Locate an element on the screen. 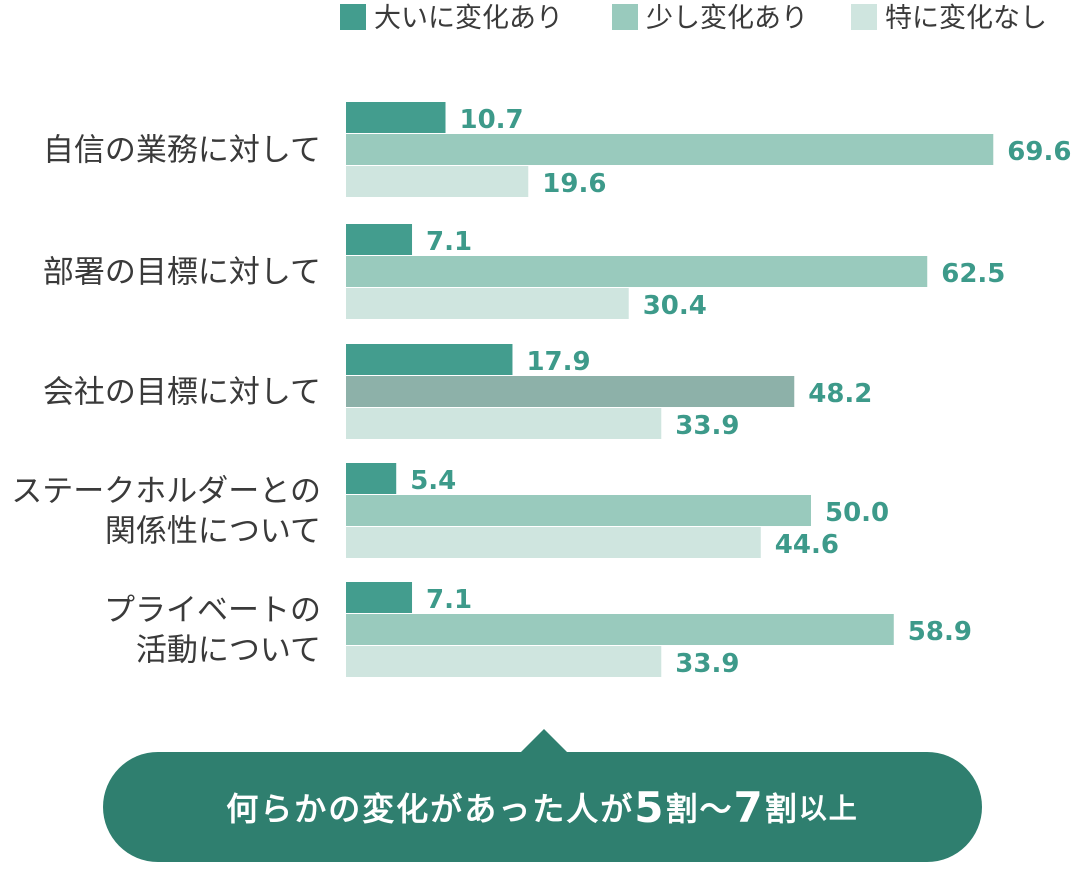  value-label: 62.5 is located at coordinates (973, 274).